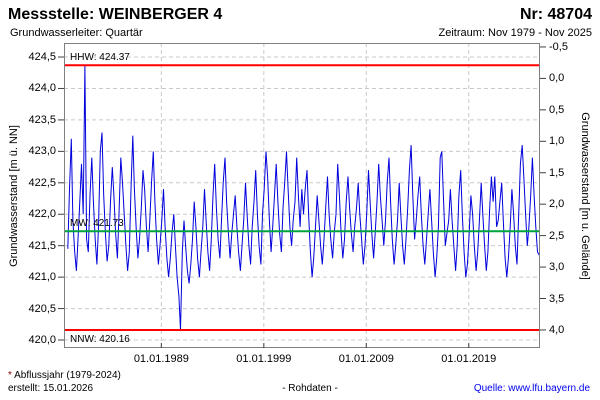 The image size is (600, 400). What do you see at coordinates (531, 388) in the screenshot?
I see `source-link: Quelle: www.lfu.bayern.de` at bounding box center [531, 388].